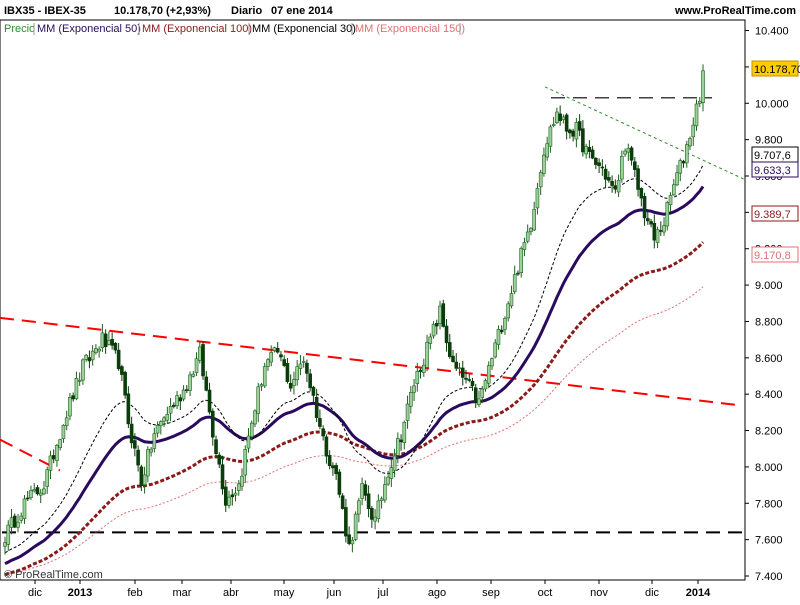  What do you see at coordinates (182, 593) in the screenshot?
I see `x-tick-label: mar` at bounding box center [182, 593].